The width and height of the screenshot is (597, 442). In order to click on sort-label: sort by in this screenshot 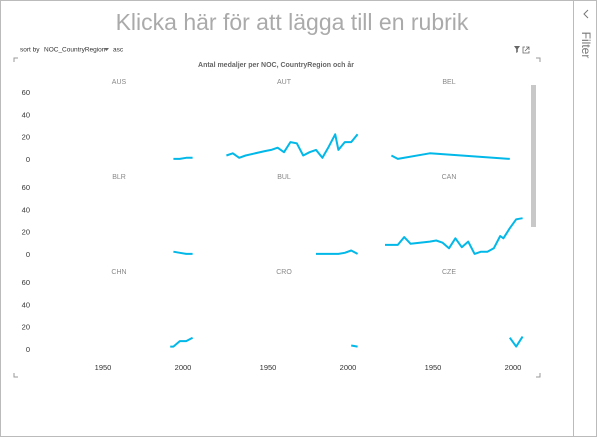, I will do `click(30, 50)`.